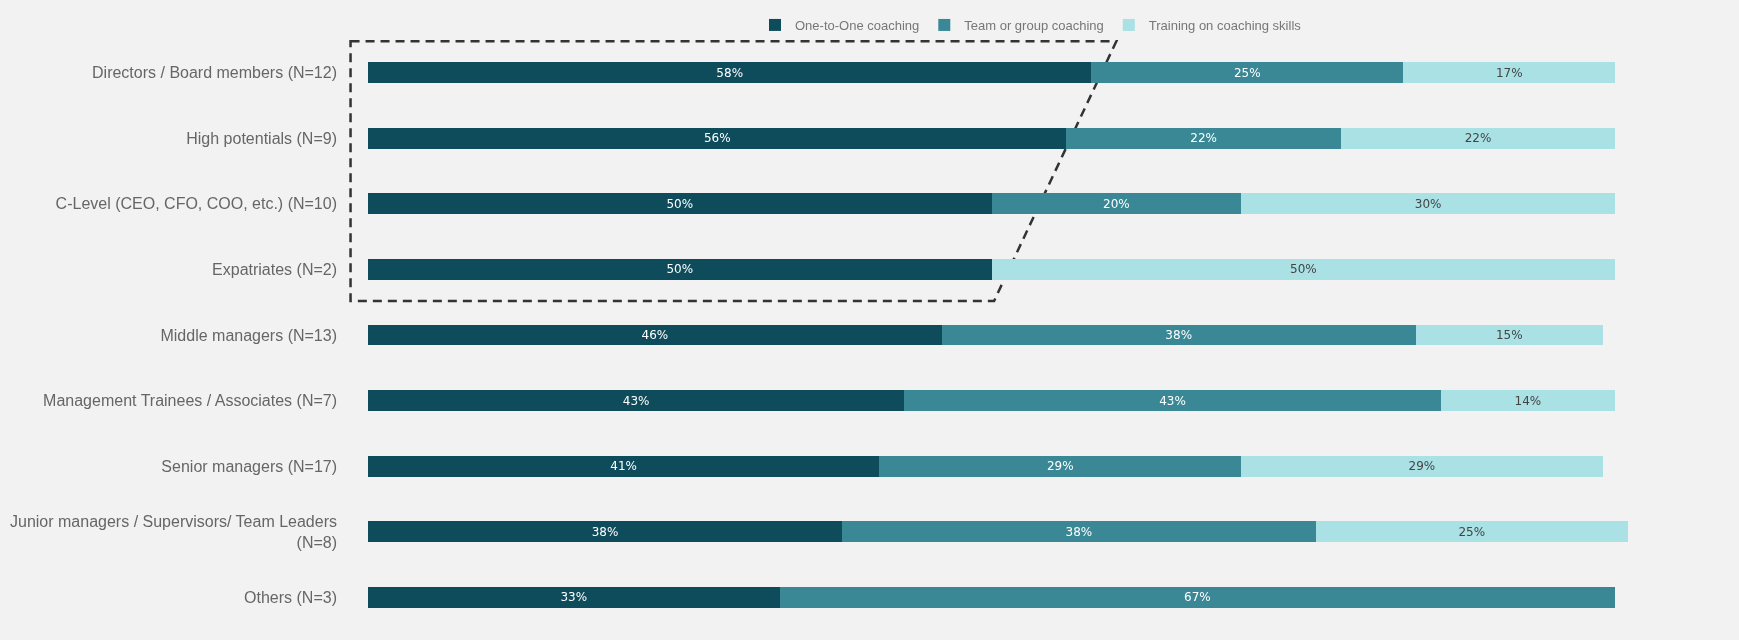  What do you see at coordinates (274, 270) in the screenshot?
I see `y-tick-label: Expatriates (N=2)` at bounding box center [274, 270].